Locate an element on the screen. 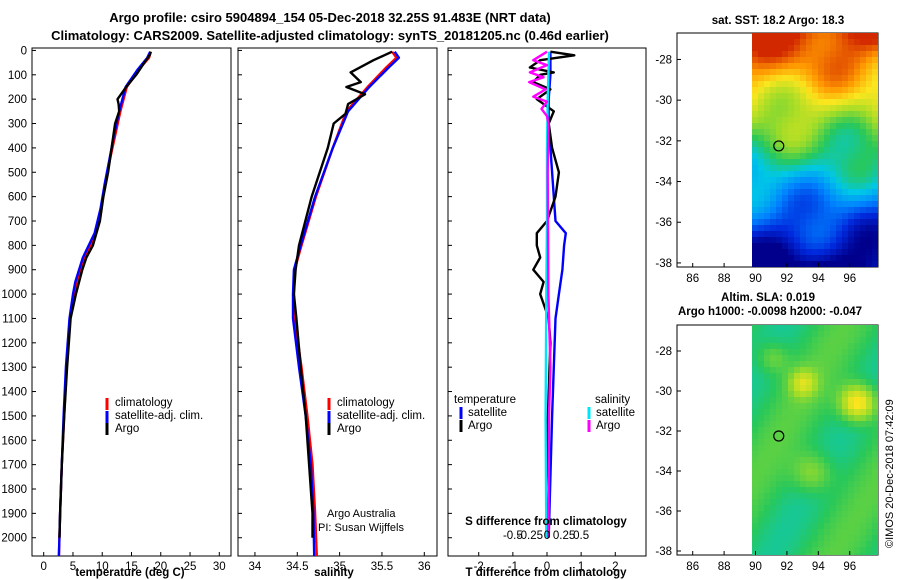 Image resolution: width=900 pixels, height=580 pixels. salinity-xlabel: salinity is located at coordinates (334, 573).